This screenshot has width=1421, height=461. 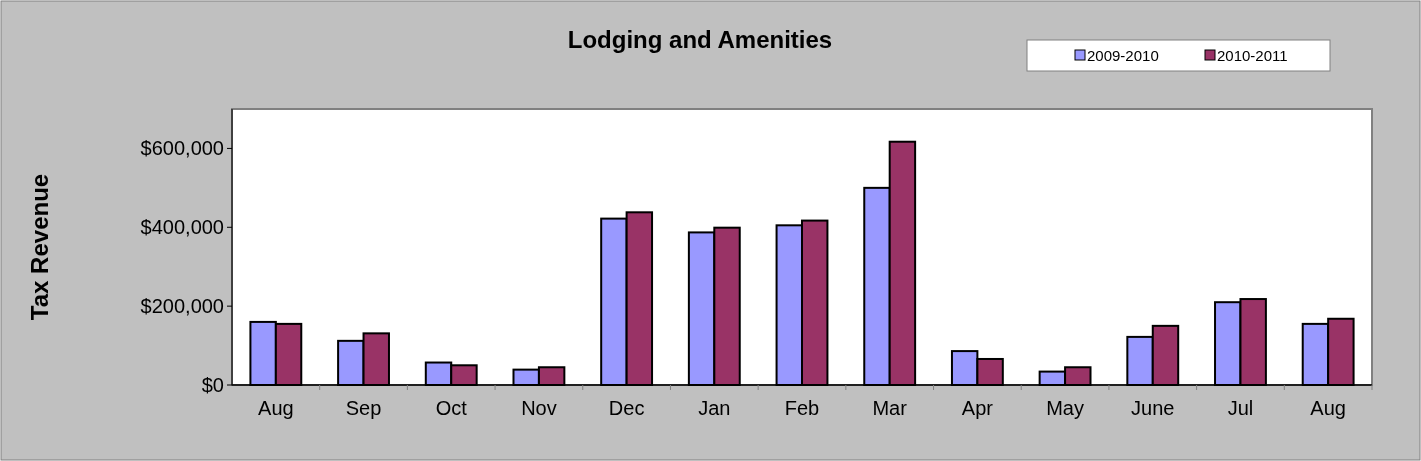 I want to click on x-tick-label: Apr, so click(x=977, y=408).